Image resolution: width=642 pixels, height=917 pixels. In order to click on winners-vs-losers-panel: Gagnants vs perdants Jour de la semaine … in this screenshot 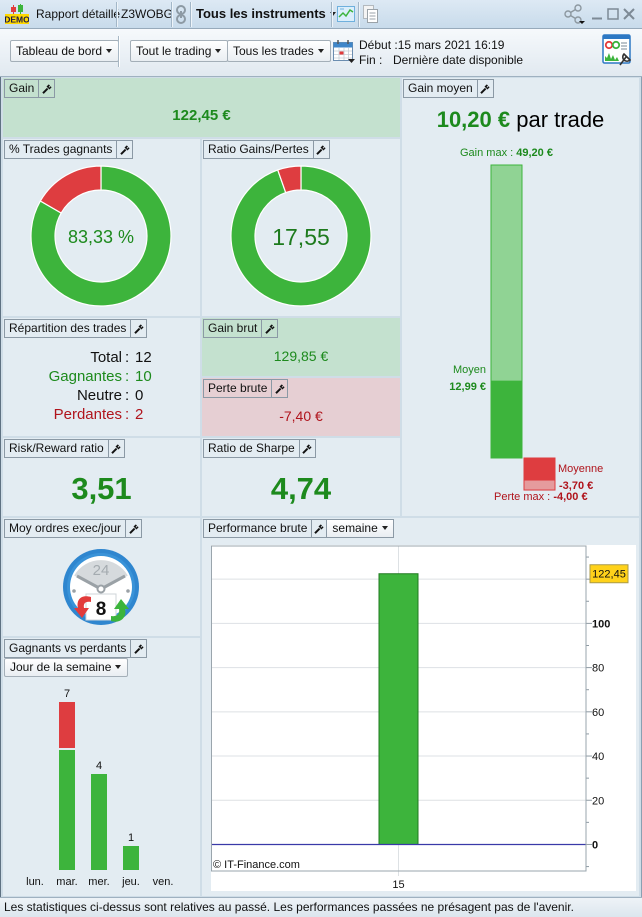, I will do `click(101, 767)`.